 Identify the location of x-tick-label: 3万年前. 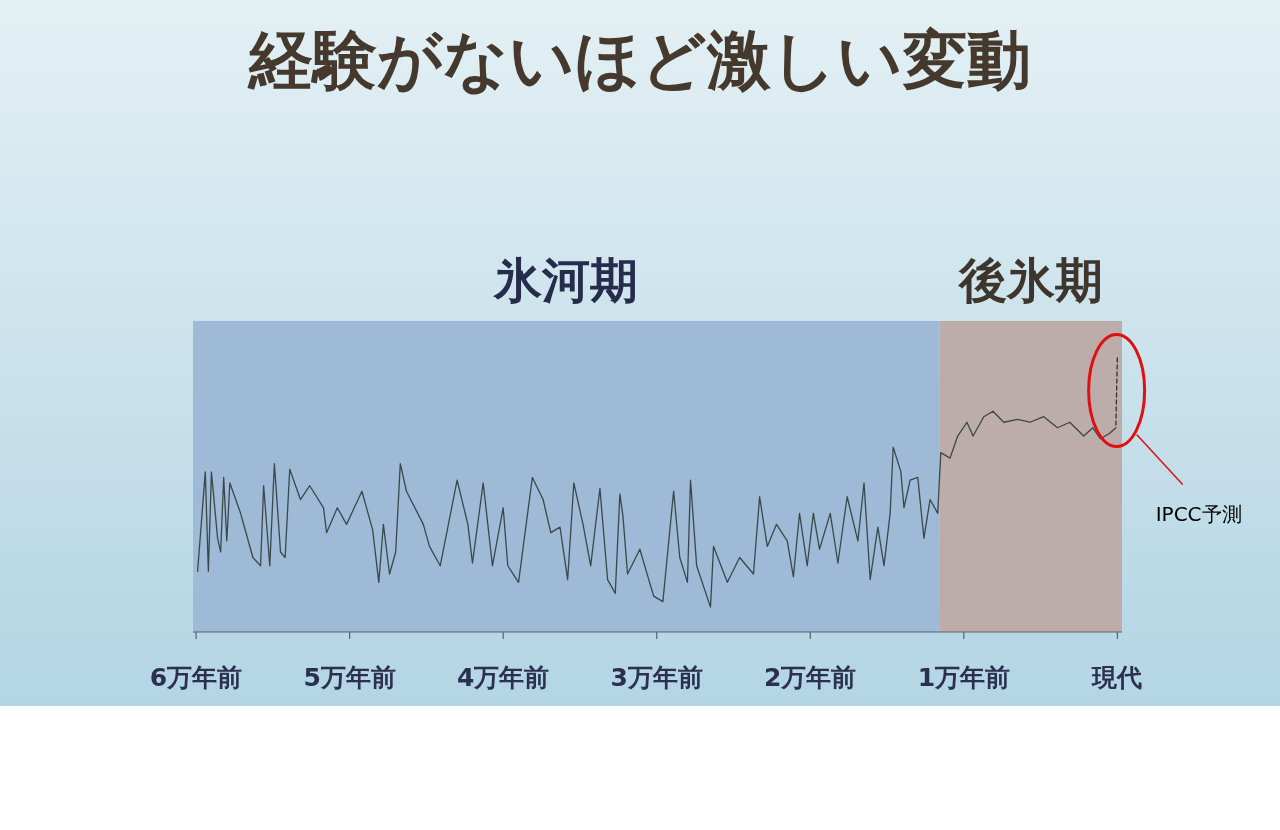
(656, 677).